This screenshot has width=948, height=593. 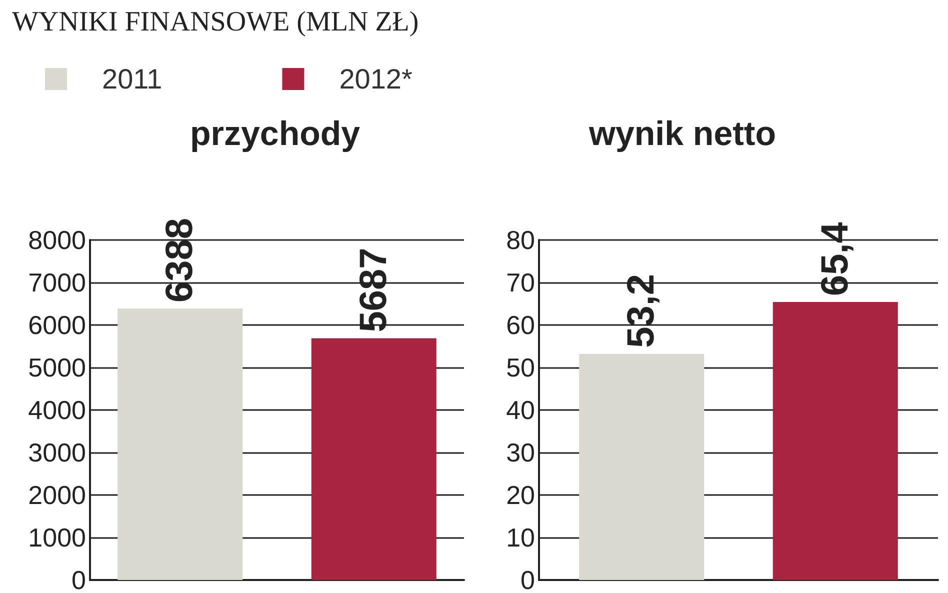 What do you see at coordinates (682, 134) in the screenshot?
I see `chart-title: wynik netto` at bounding box center [682, 134].